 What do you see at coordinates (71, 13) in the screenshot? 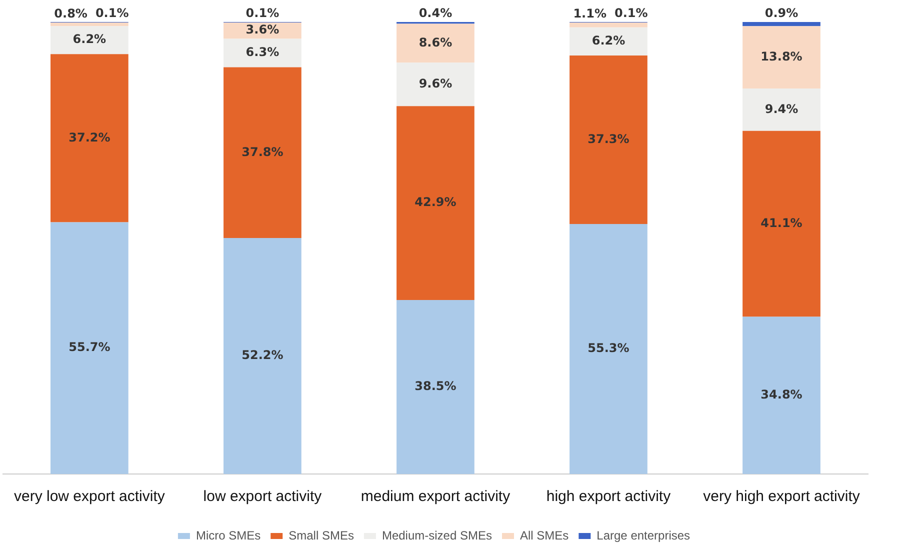
I see `data-label: 0.8%` at bounding box center [71, 13].